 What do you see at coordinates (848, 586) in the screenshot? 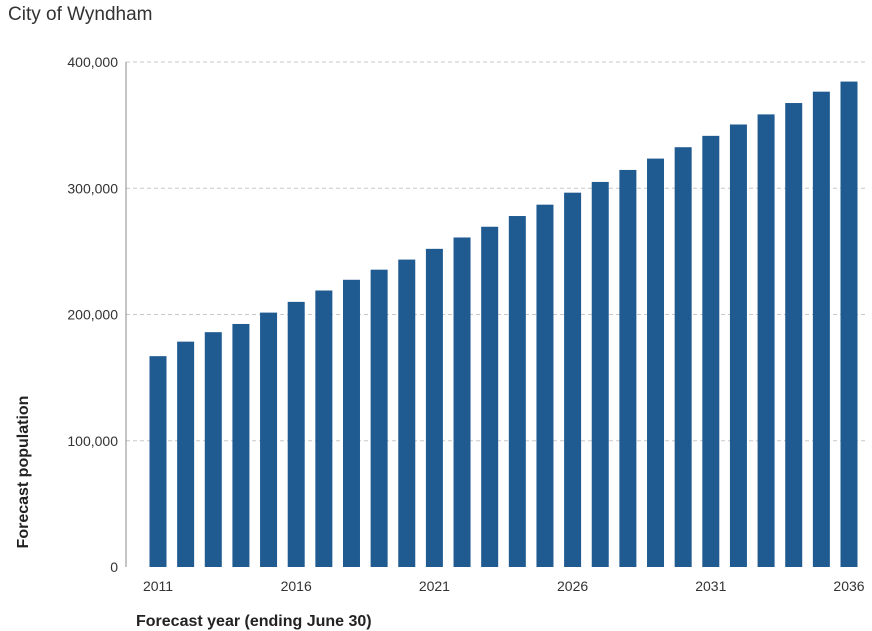
I see `x-tick-label: 2036` at bounding box center [848, 586].